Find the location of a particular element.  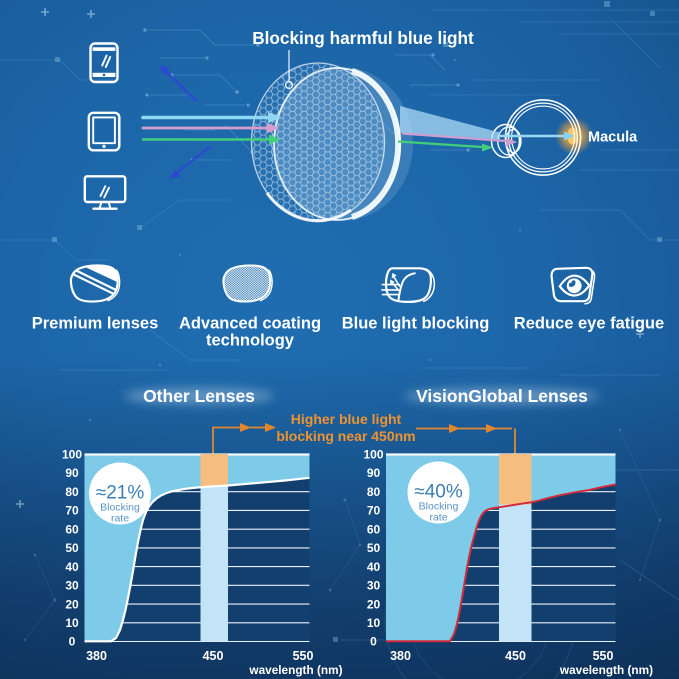

svg-text: ≈40% is located at coordinates (438, 492).